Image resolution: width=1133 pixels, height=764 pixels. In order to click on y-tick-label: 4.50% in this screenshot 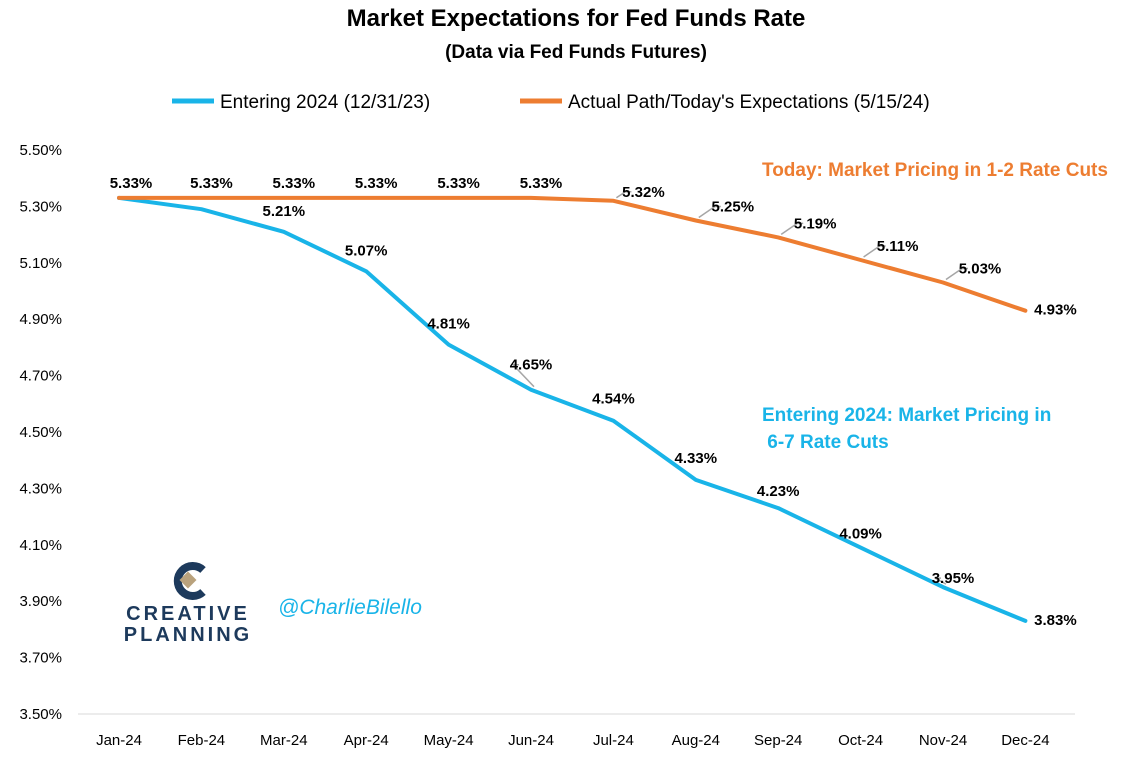, I will do `click(40, 432)`.